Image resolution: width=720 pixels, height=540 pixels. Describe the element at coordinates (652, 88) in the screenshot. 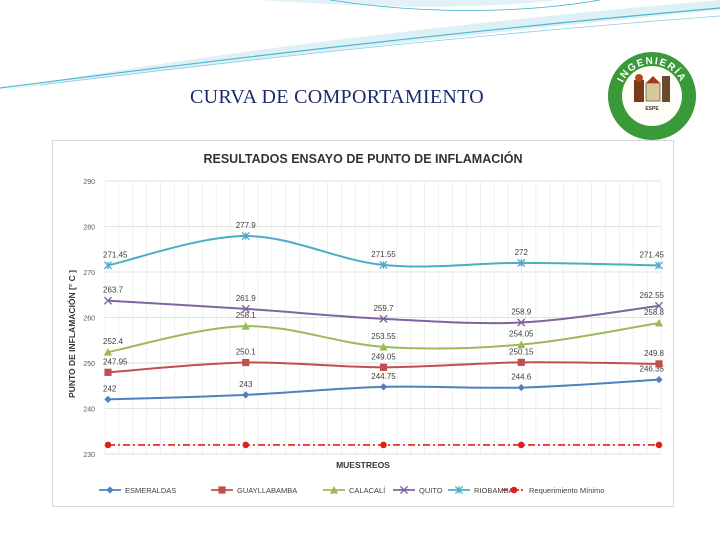

I see `logo-emblem-icon` at that location.